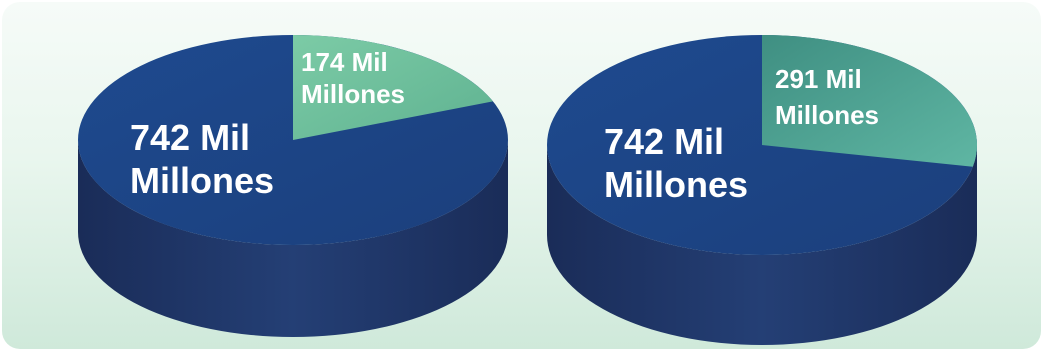  I want to click on pie1-main-label: 742 Mil Millones, so click(202, 159).